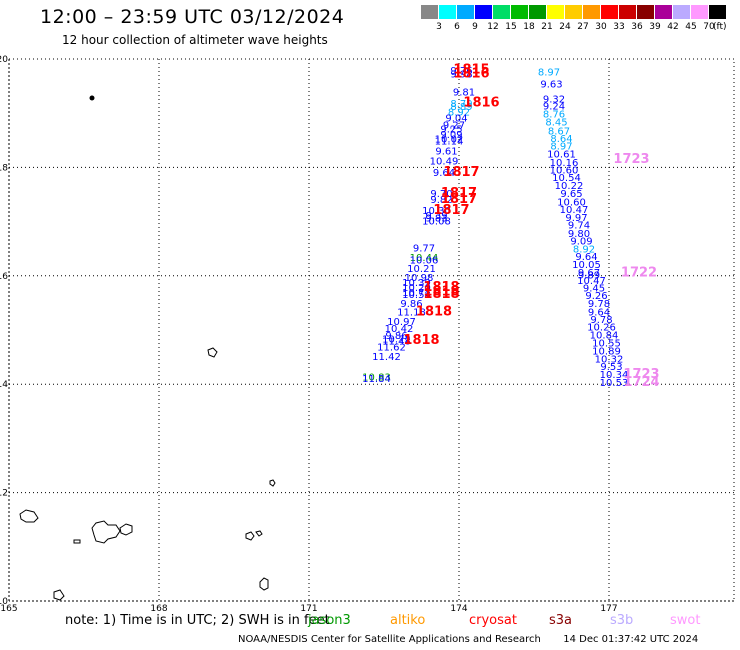 The height and width of the screenshot is (650, 740). What do you see at coordinates (601, 328) in the screenshot?
I see `wave-height-value: 10.26` at bounding box center [601, 328].